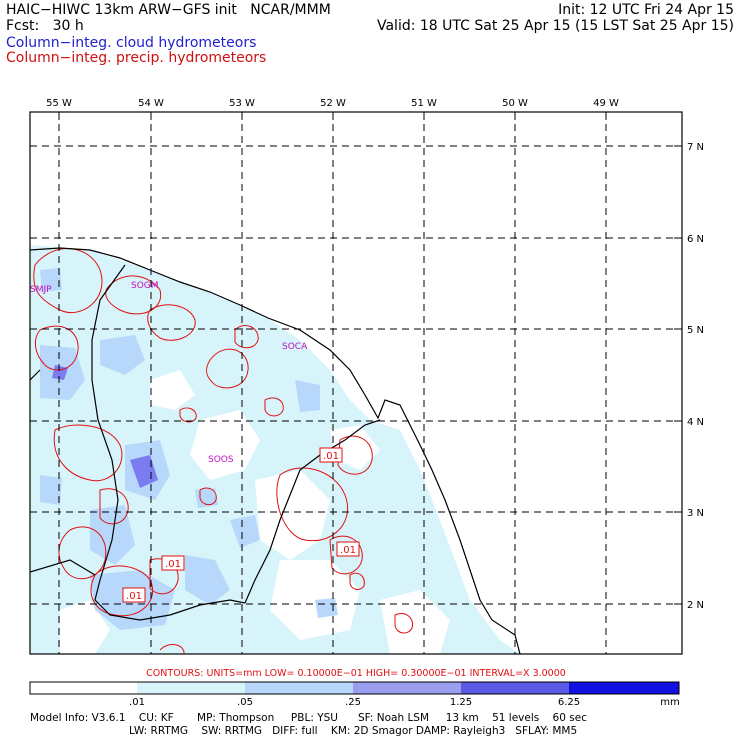 This screenshot has height=740, width=740. What do you see at coordinates (353, 702) in the screenshot?
I see `legend-tick: .25` at bounding box center [353, 702].